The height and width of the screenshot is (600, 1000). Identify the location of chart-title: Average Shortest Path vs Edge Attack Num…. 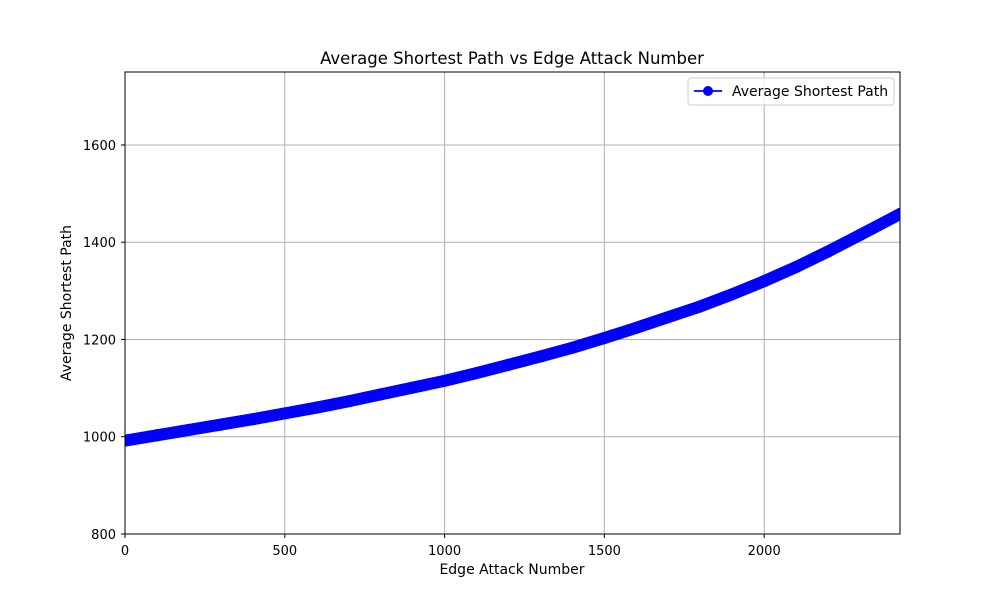
(512, 58).